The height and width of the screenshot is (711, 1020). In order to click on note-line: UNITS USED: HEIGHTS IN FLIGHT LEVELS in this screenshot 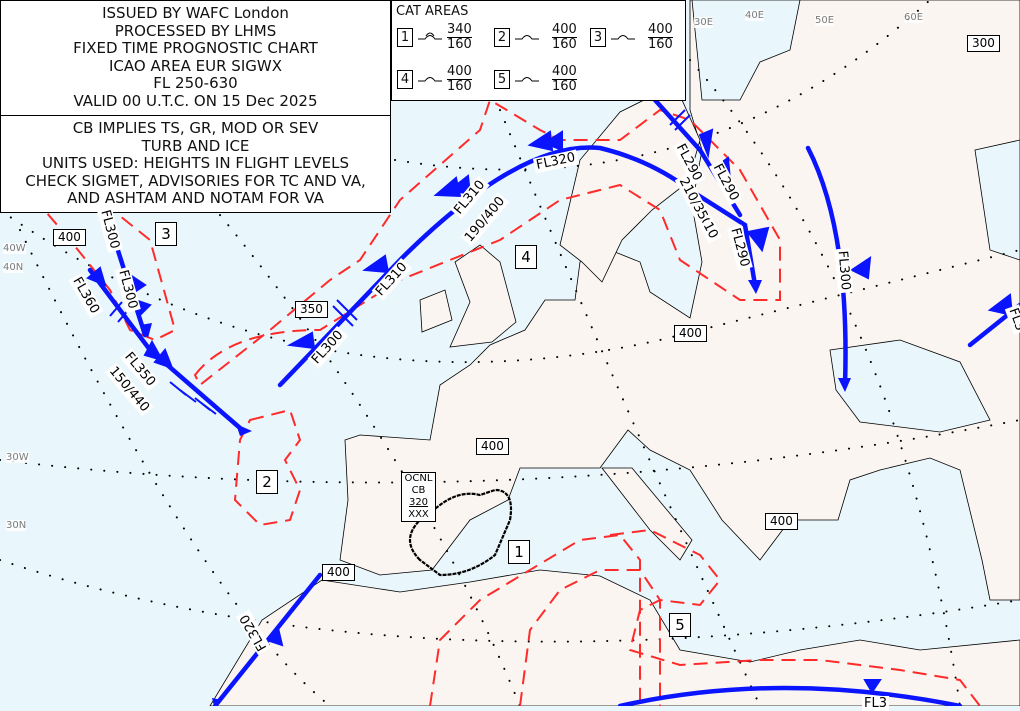, I will do `click(195, 163)`.